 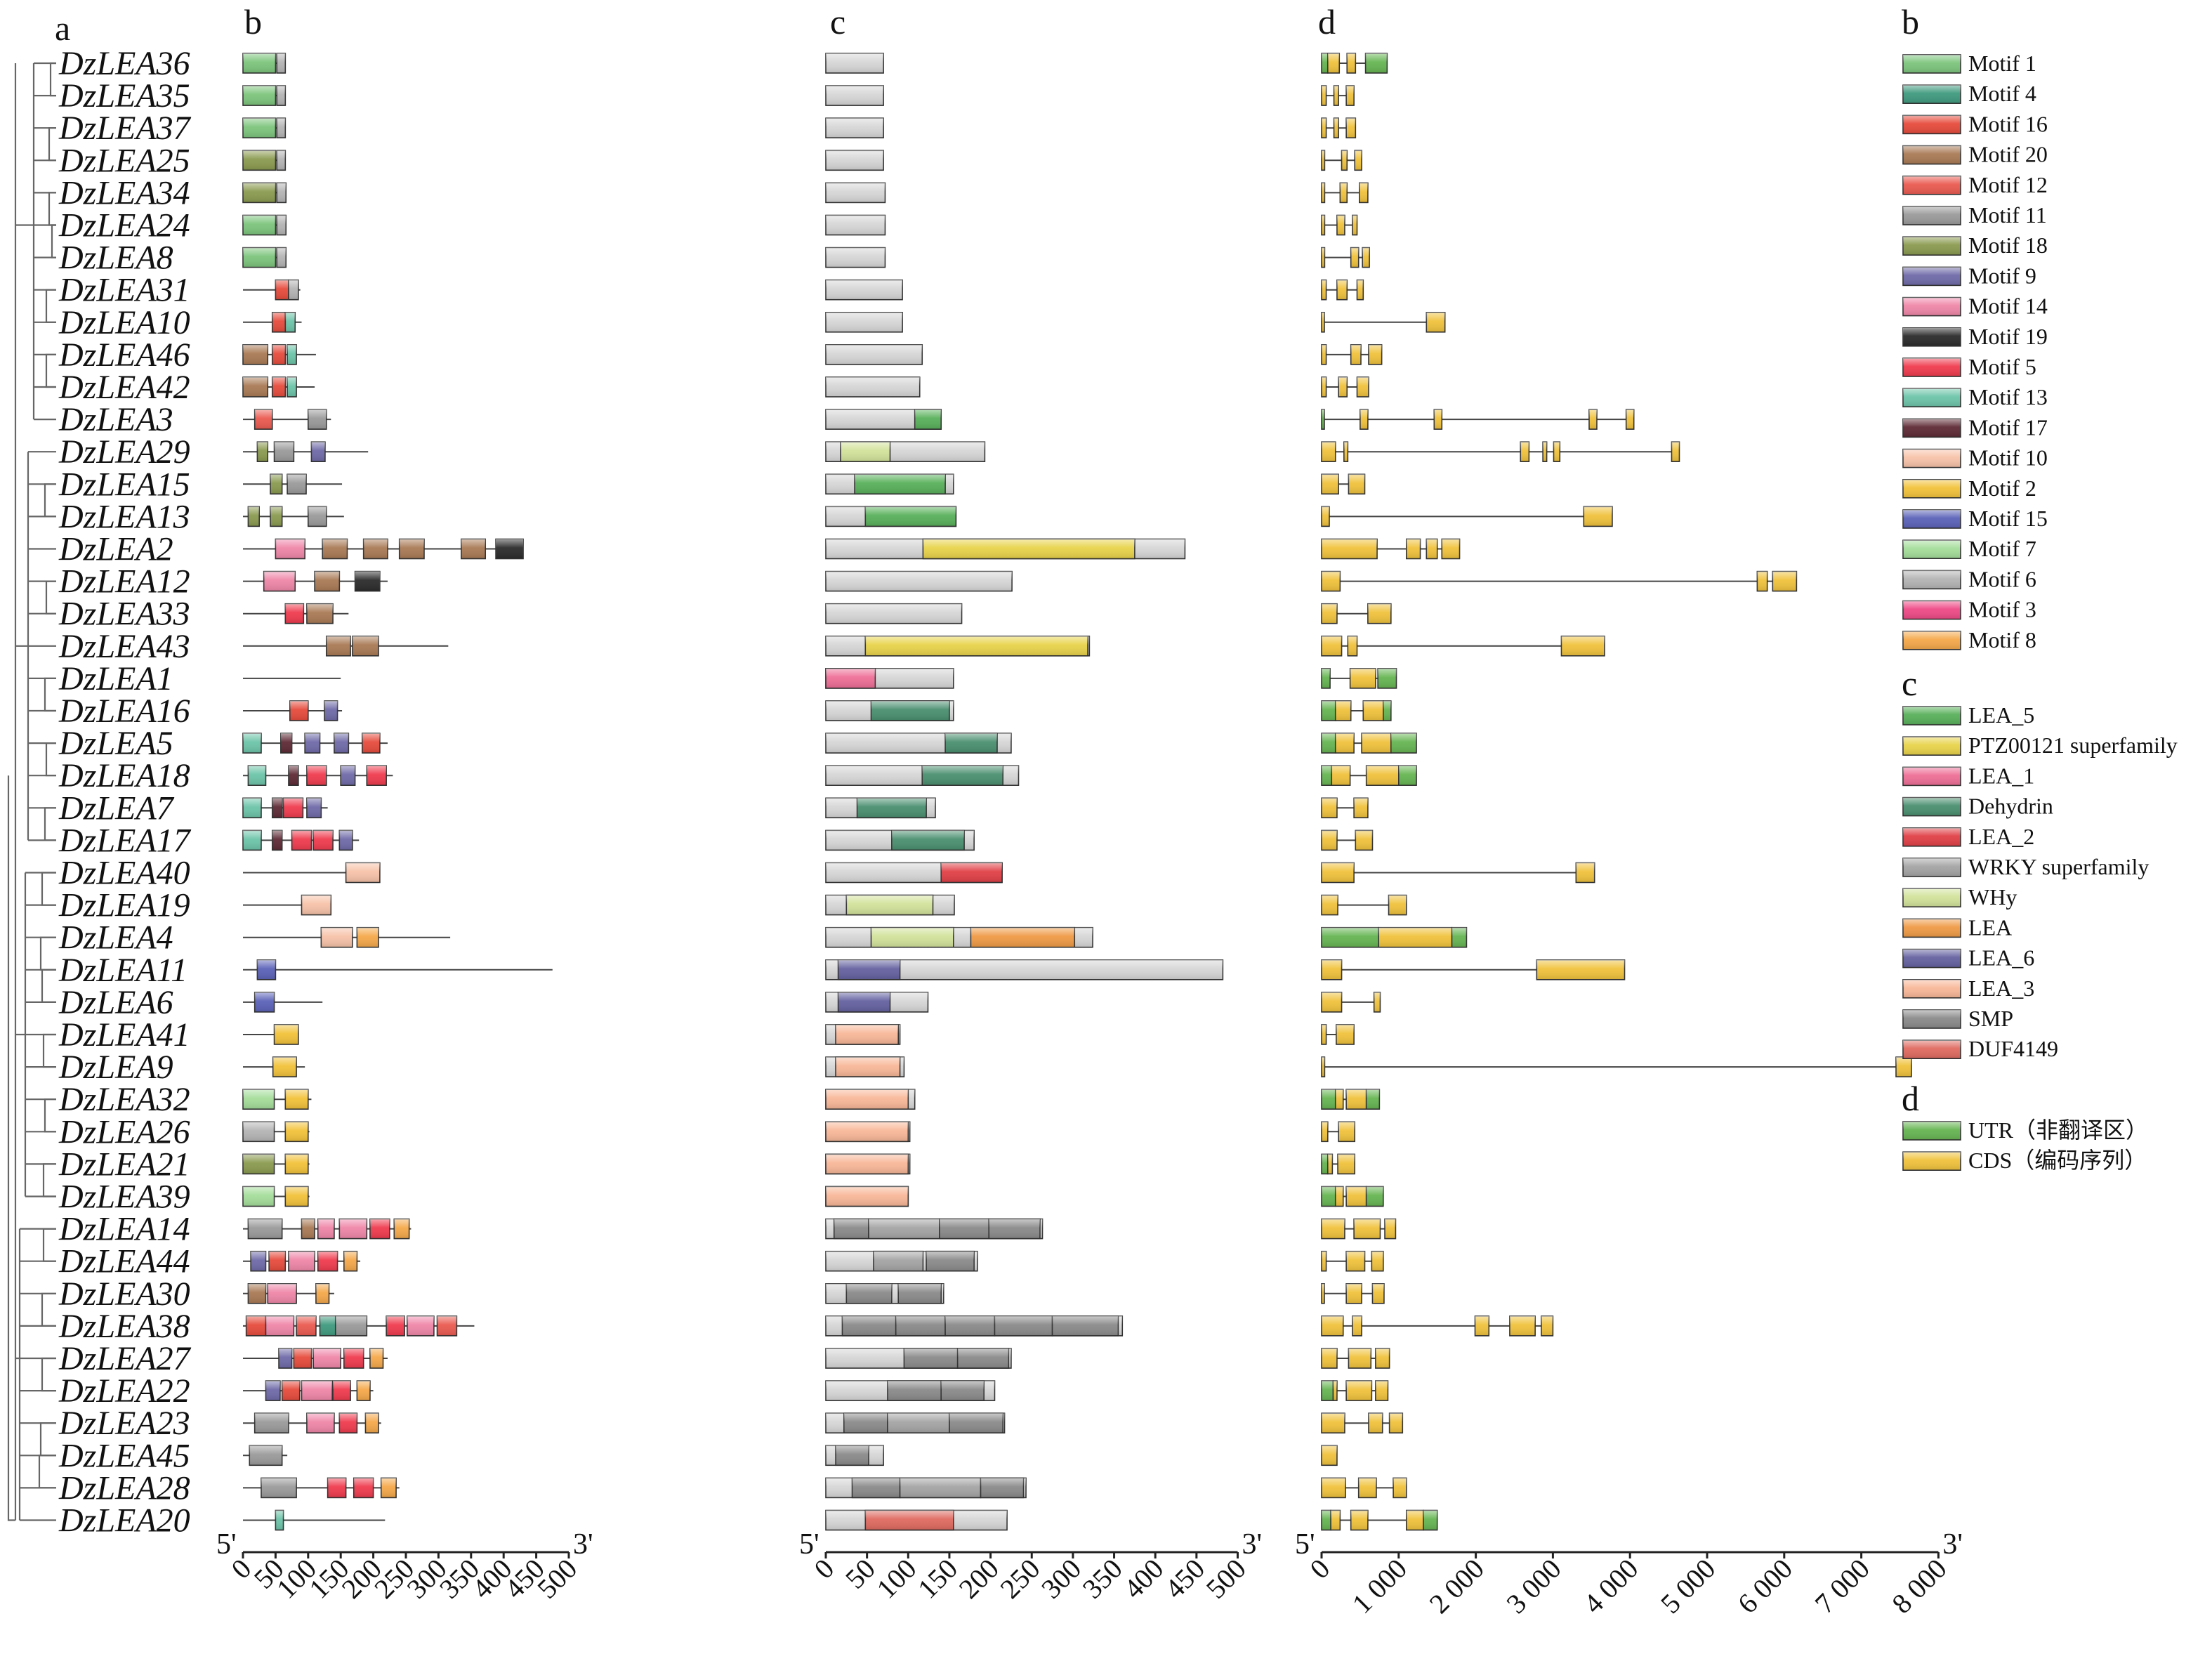 I want to click on gene-label: DzLEA5, so click(x=115, y=743).